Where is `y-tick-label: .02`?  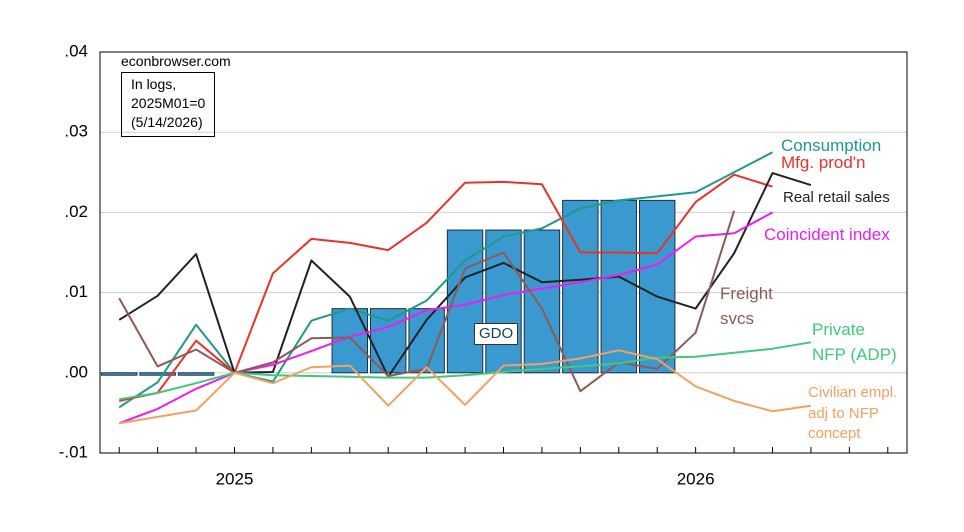 y-tick-label: .02 is located at coordinates (76, 211).